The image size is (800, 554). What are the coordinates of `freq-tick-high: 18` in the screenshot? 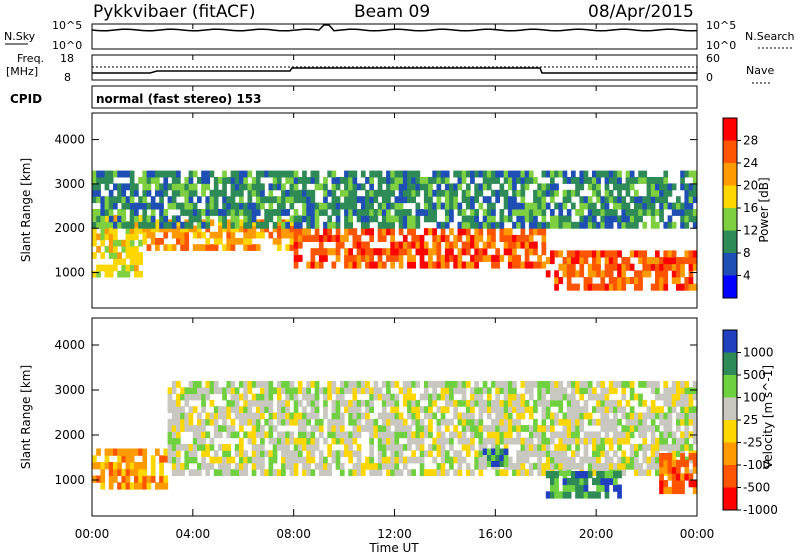 It's located at (67, 58).